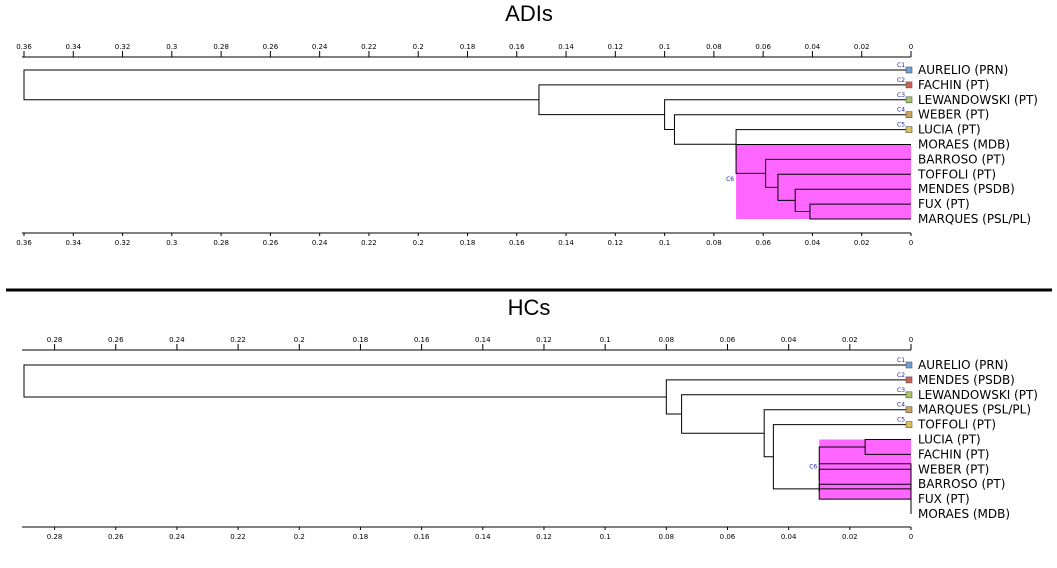  What do you see at coordinates (901, 80) in the screenshot?
I see `cluster-id-label: C2` at bounding box center [901, 80].